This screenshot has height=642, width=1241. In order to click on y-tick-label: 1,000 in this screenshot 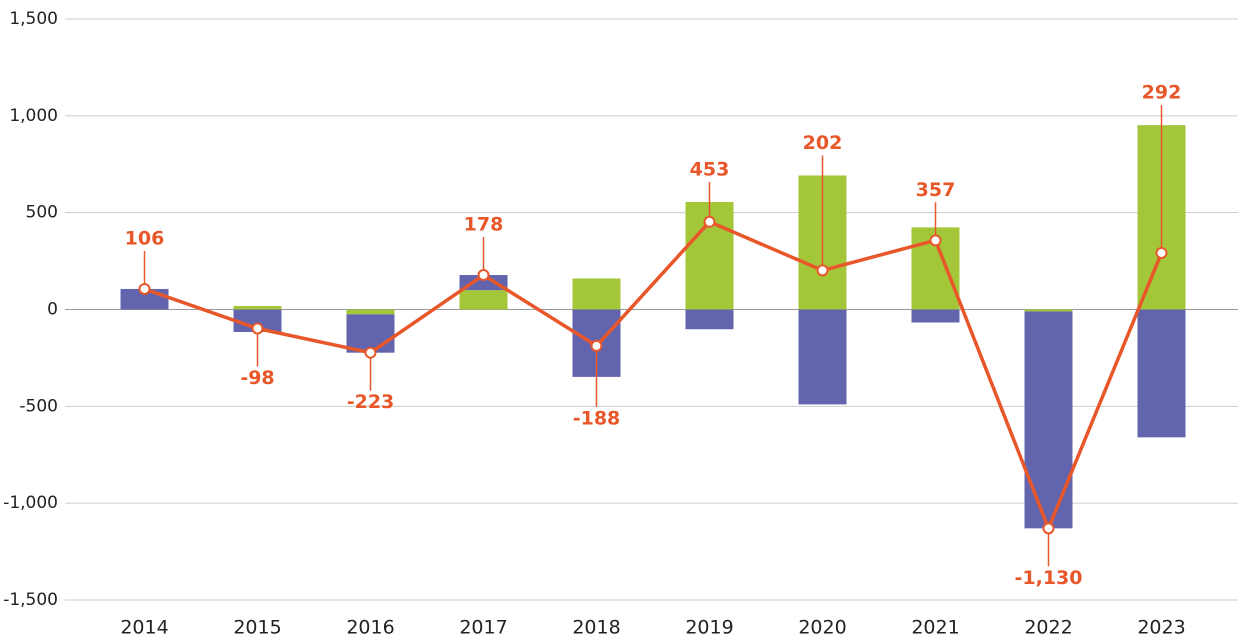, I will do `click(33, 116)`.